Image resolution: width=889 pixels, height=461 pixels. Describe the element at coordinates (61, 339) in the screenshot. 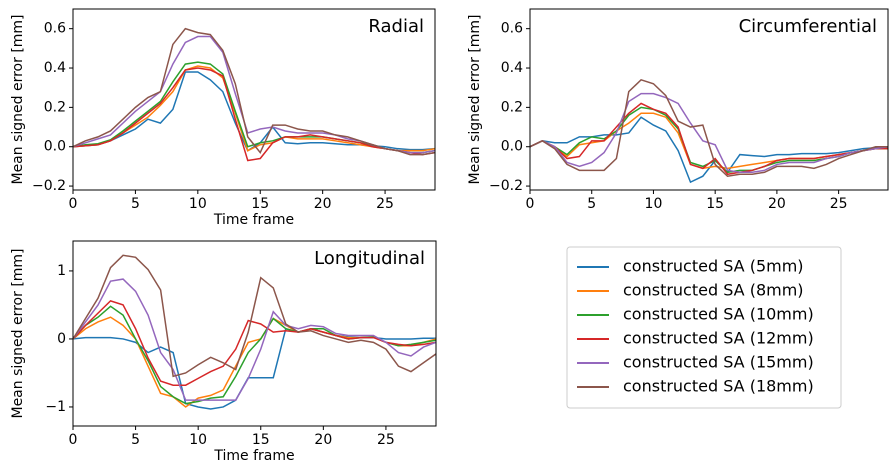

I see `y-tick-label: 0` at that location.